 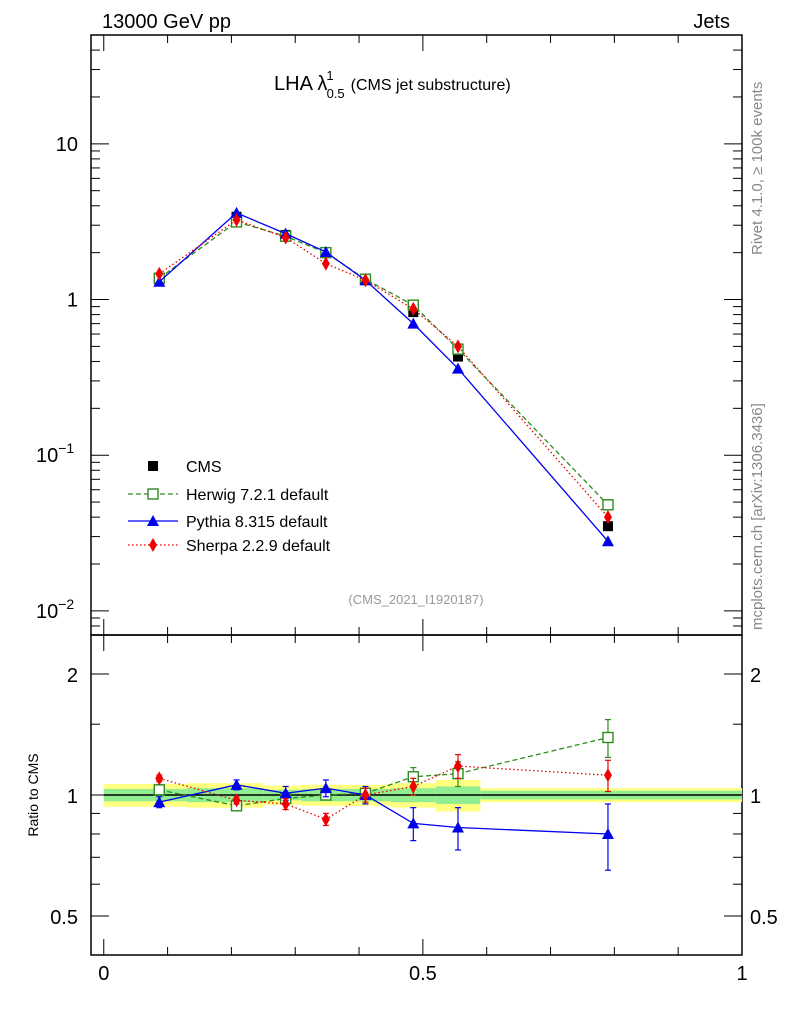 I want to click on ratio-y-tick-label-right: 1, so click(x=755, y=797).